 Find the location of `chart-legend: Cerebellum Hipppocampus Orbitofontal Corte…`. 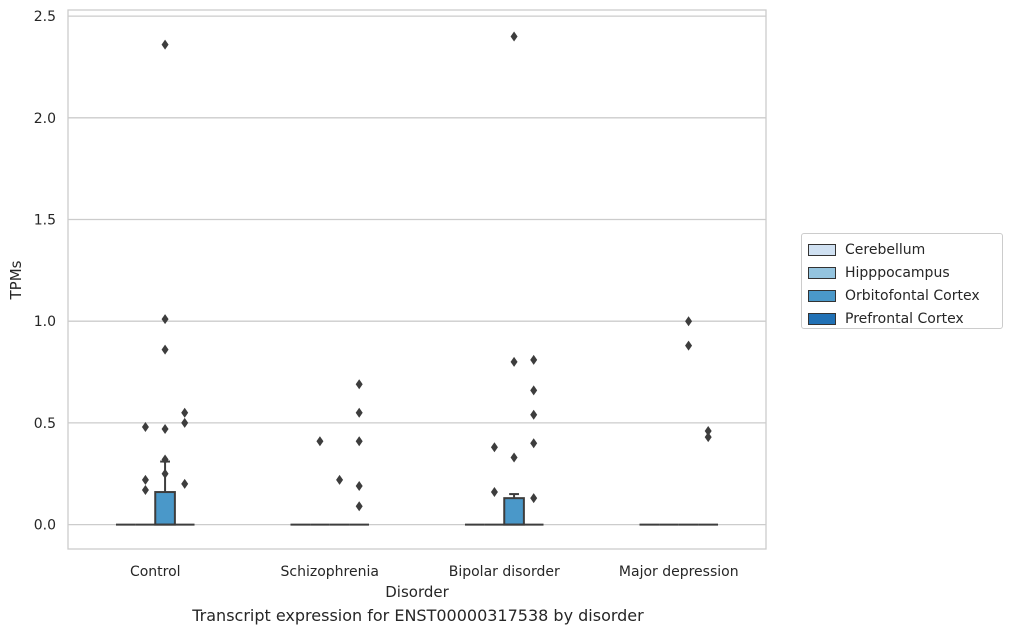

chart-legend: Cerebellum Hipppocampus Orbitofontal Corte… is located at coordinates (902, 281).